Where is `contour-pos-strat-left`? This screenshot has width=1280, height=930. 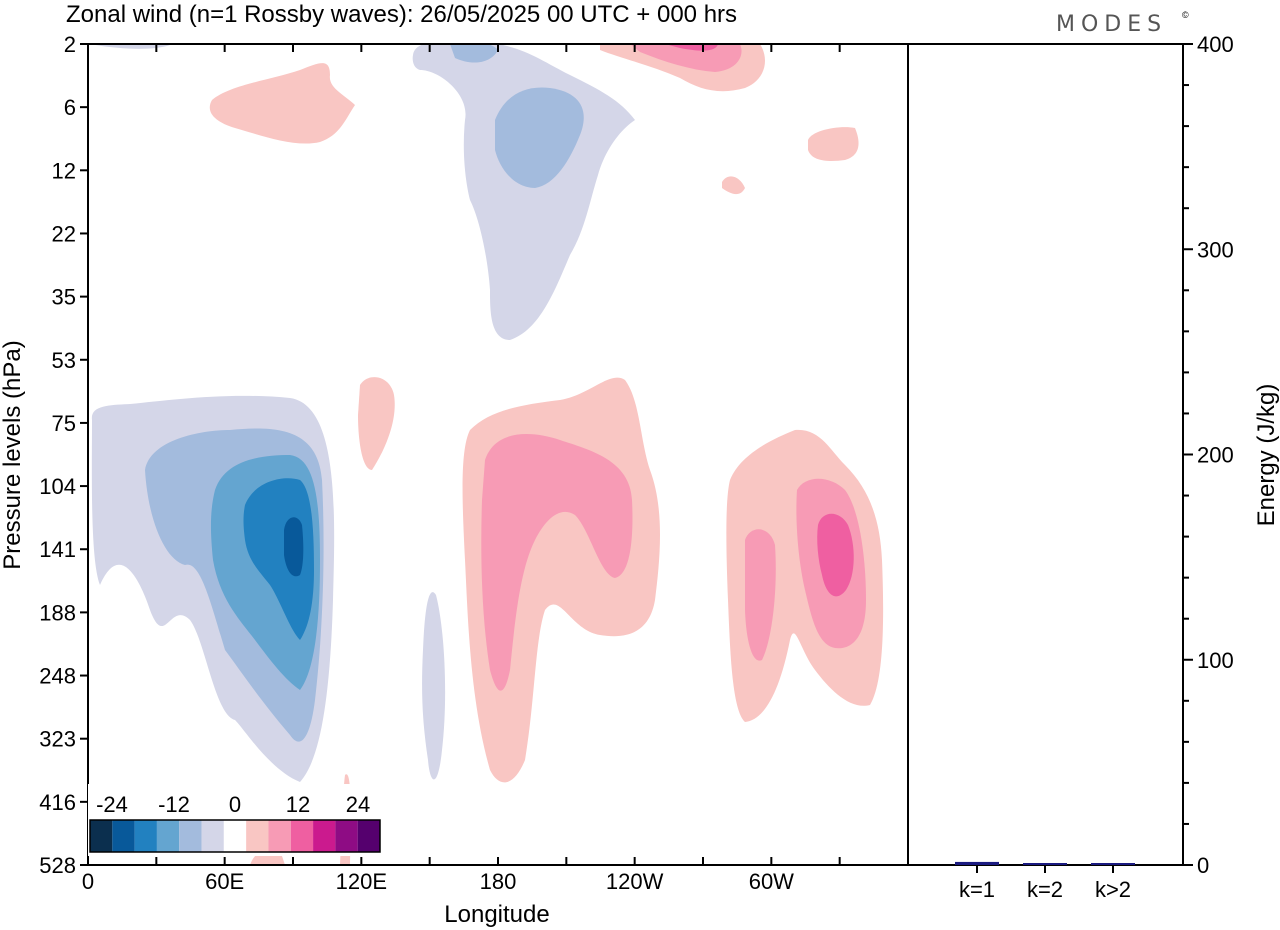
contour-pos-strat-left is located at coordinates (282, 103).